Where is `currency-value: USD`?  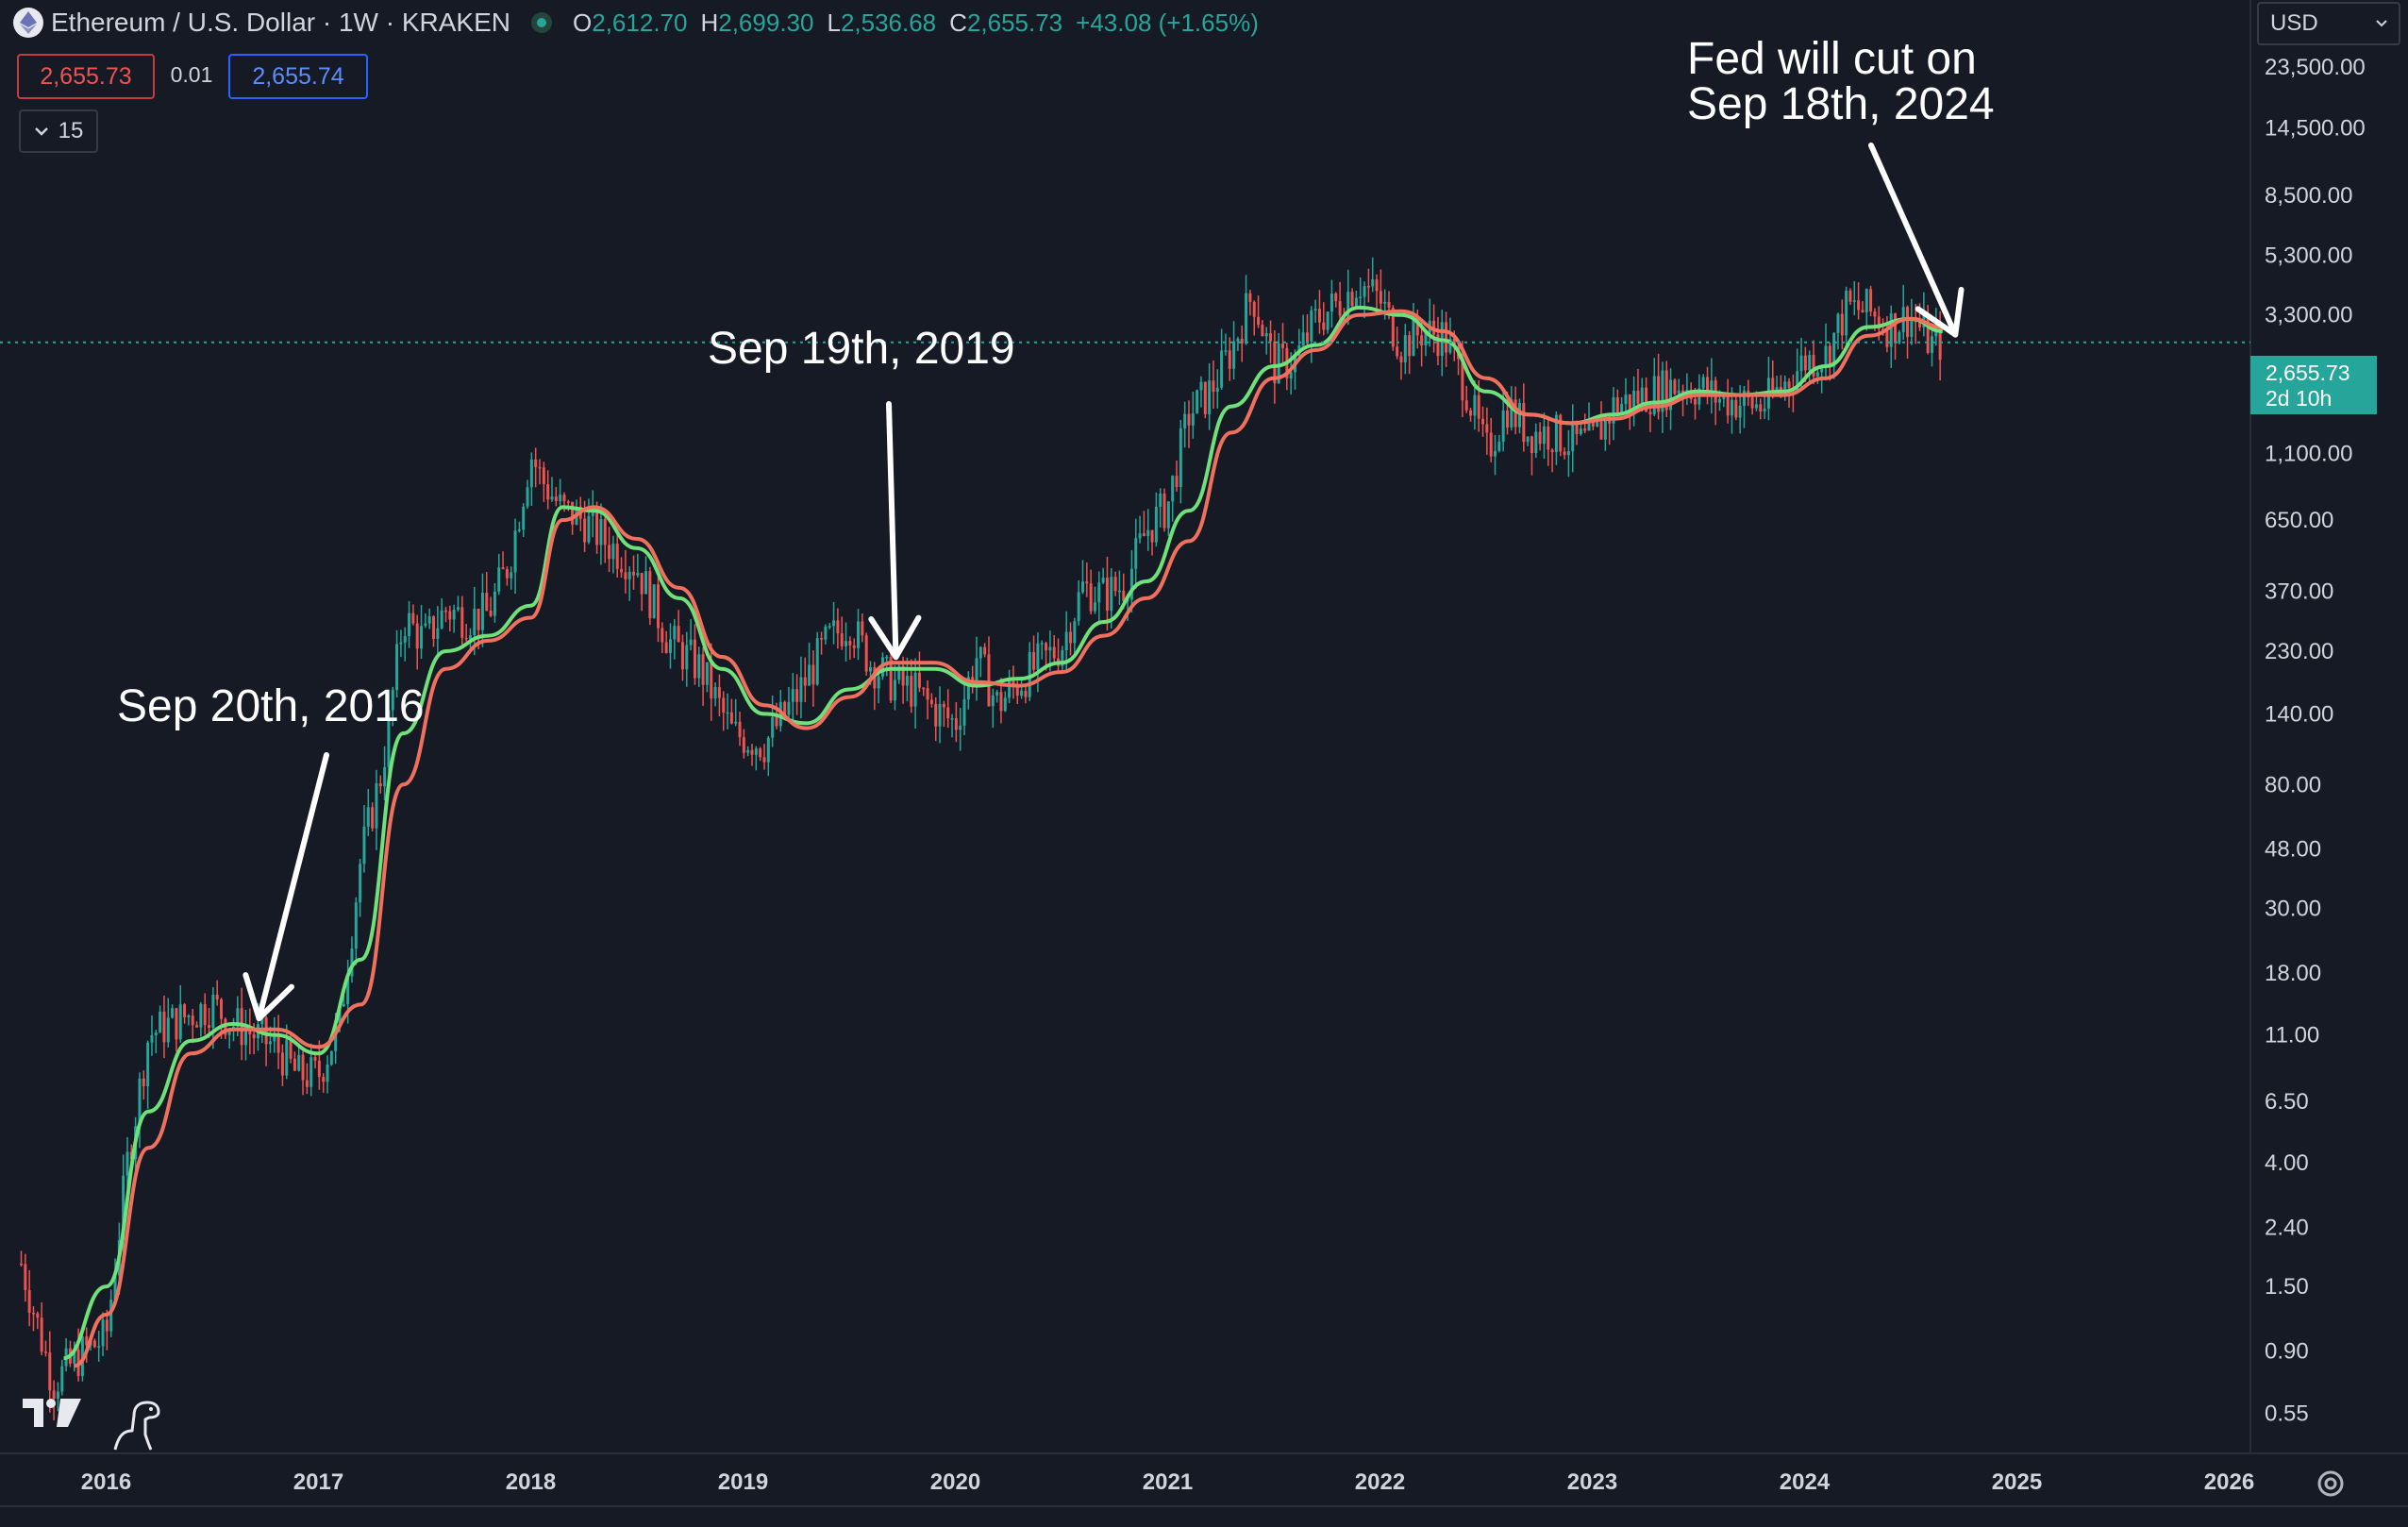
currency-value: USD is located at coordinates (2294, 23).